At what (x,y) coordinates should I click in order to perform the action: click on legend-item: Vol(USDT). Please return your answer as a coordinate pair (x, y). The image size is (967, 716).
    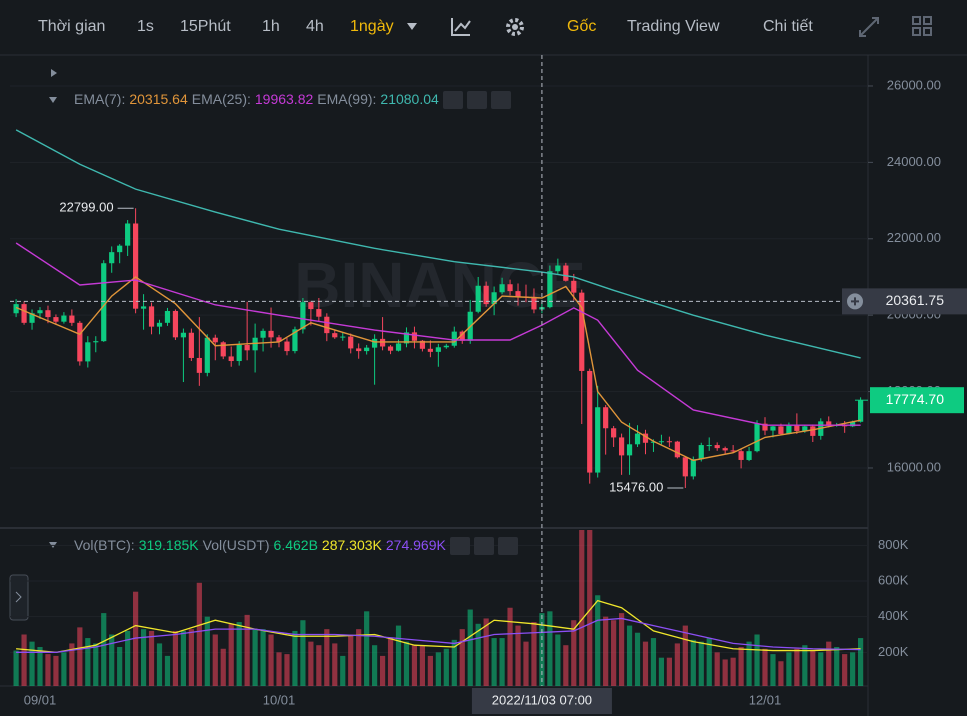
    Looking at the image, I should click on (236, 545).